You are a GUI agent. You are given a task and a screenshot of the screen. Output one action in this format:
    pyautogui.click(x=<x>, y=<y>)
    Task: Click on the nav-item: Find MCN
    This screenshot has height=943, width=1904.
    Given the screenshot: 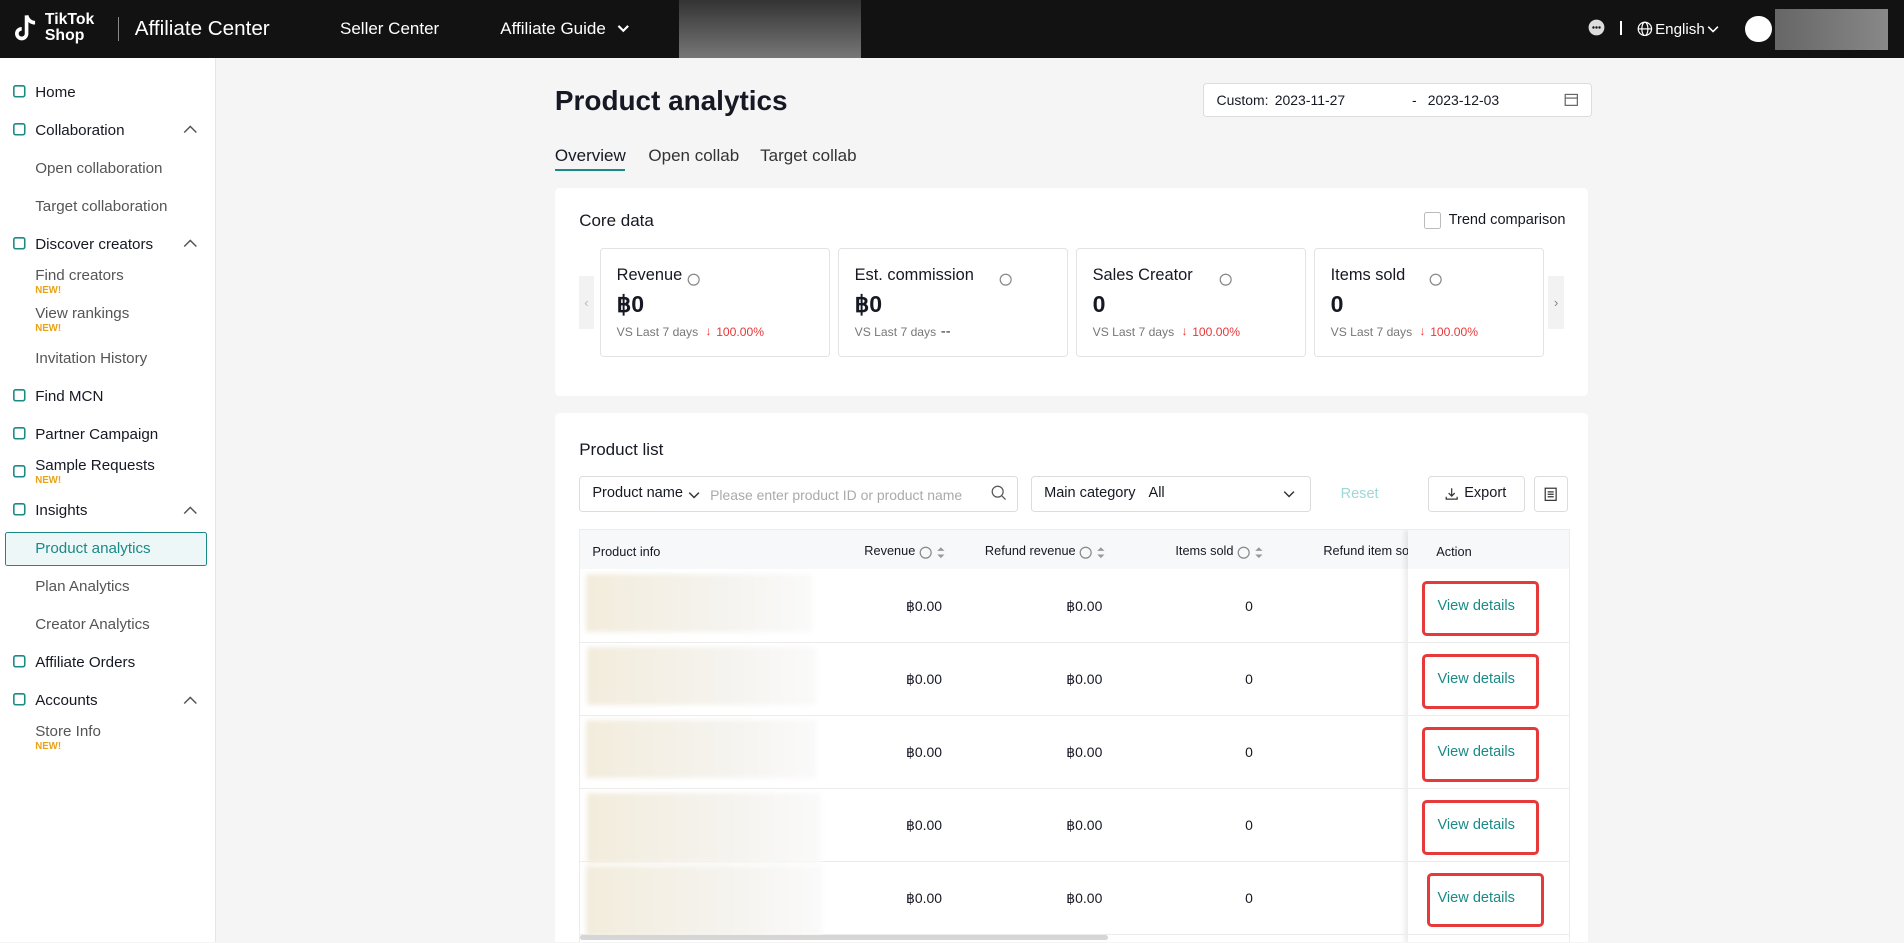 What is the action you would take?
    pyautogui.click(x=107, y=397)
    